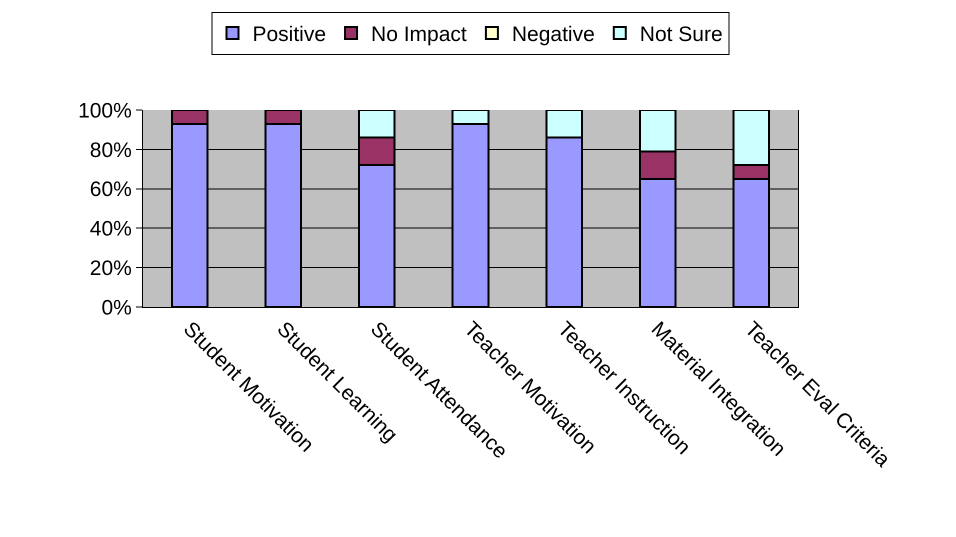 The height and width of the screenshot is (537, 956). I want to click on legend-label: Positive, so click(289, 34).